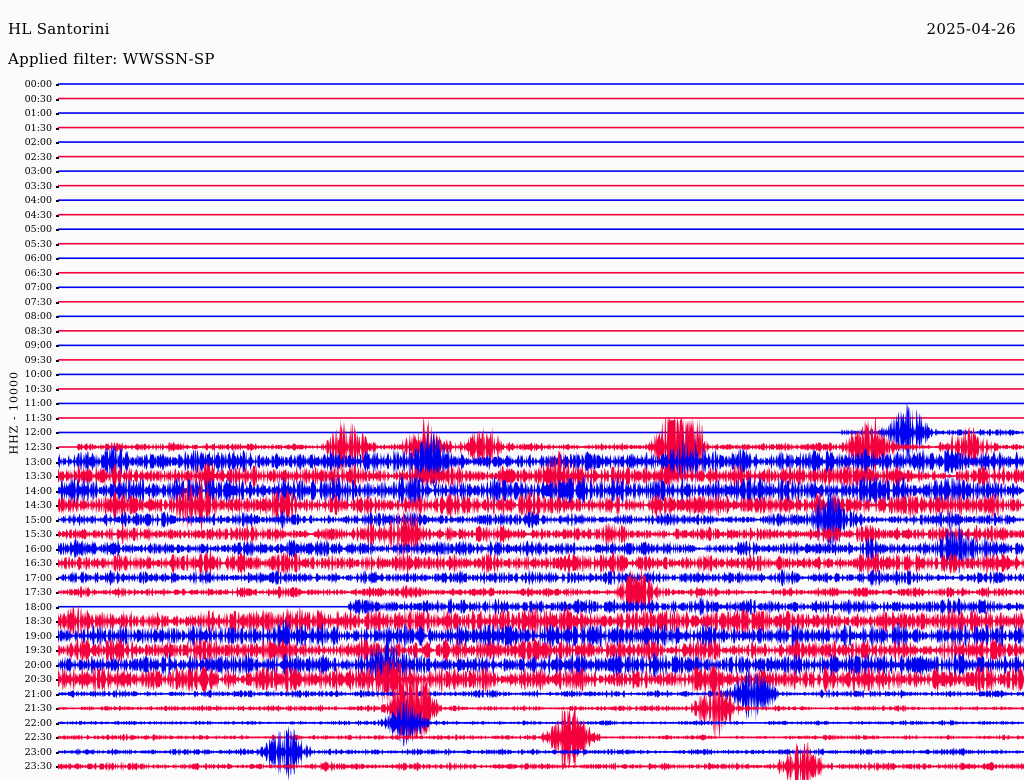  I want to click on time-tick-label: 10:00, so click(38, 375).